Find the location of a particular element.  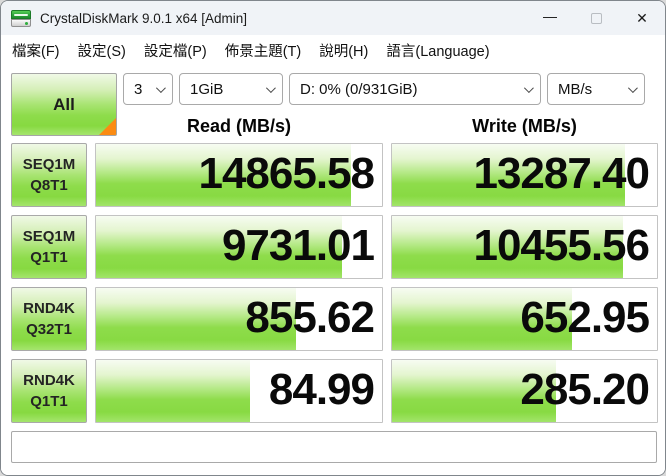

minimize-icon: — is located at coordinates (550, 16).